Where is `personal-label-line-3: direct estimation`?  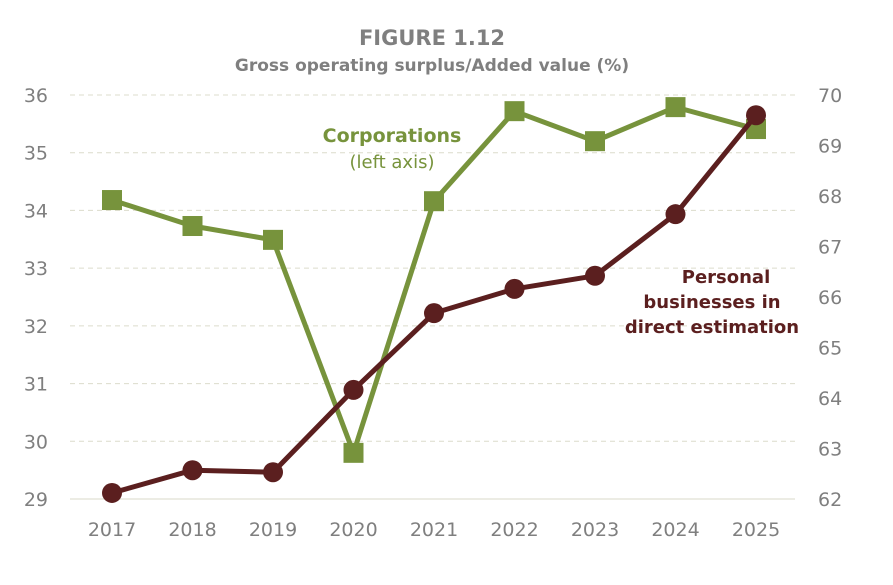 personal-label-line-3: direct estimation is located at coordinates (712, 327).